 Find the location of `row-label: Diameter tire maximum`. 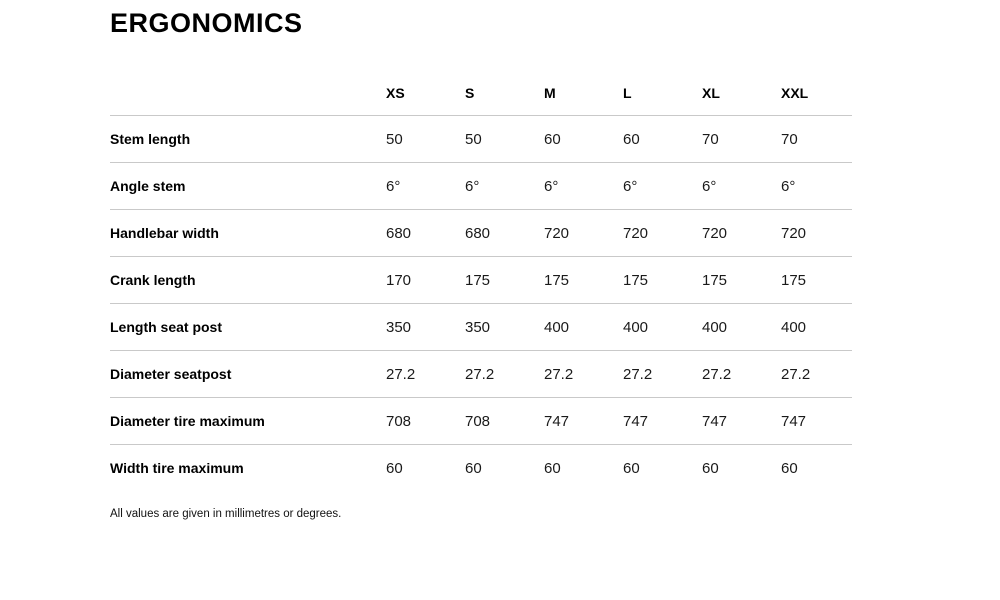

row-label: Diameter tire maximum is located at coordinates (248, 421).